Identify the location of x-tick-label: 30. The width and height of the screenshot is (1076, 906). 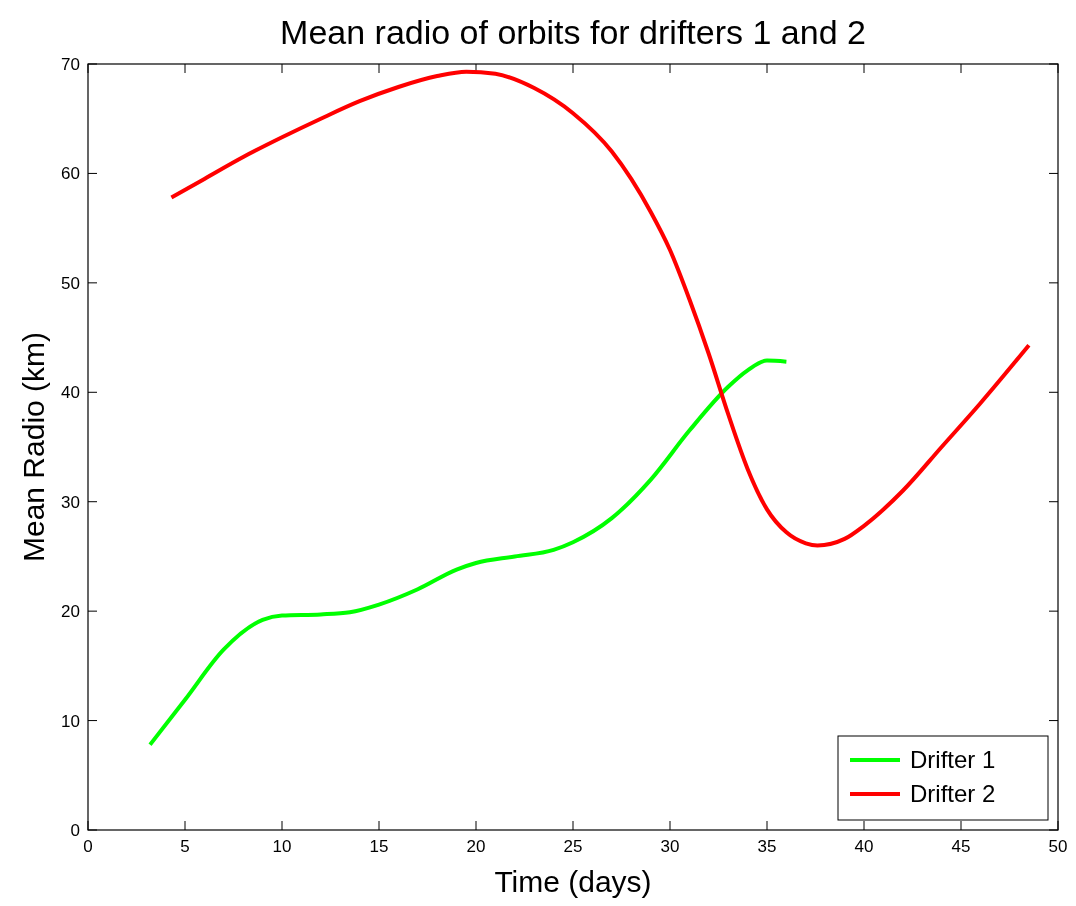
(670, 846).